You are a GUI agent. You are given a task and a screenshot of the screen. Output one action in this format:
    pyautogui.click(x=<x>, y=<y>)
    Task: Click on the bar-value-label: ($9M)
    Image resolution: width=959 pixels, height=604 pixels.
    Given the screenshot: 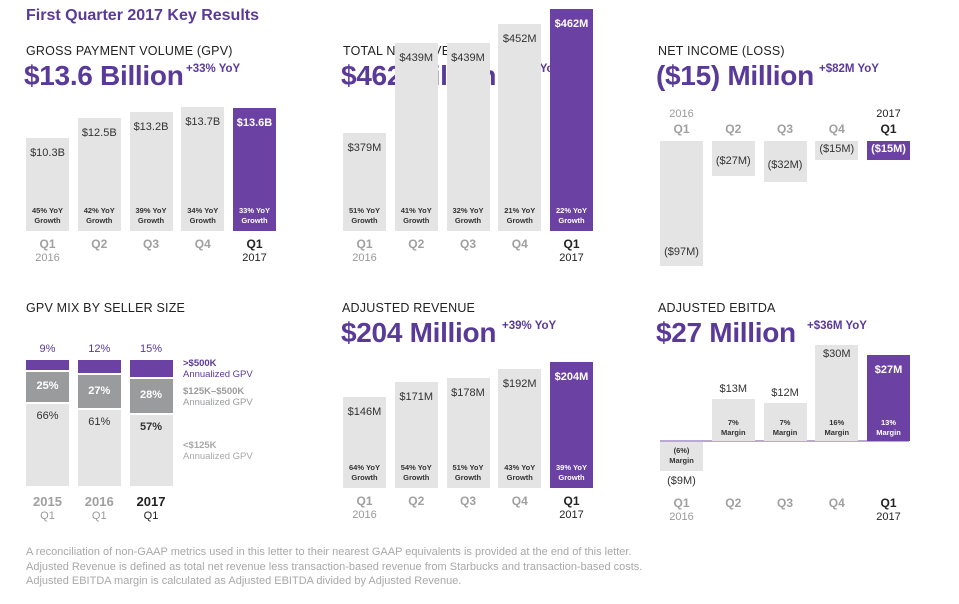 What is the action you would take?
    pyautogui.click(x=681, y=480)
    